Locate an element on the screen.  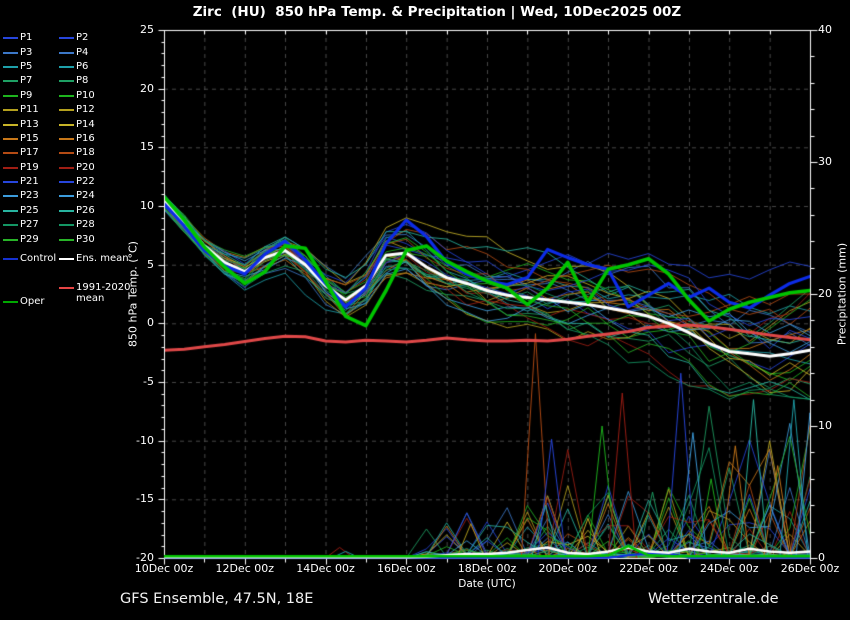
legend-item-p27: P27 is located at coordinates (31, 225).